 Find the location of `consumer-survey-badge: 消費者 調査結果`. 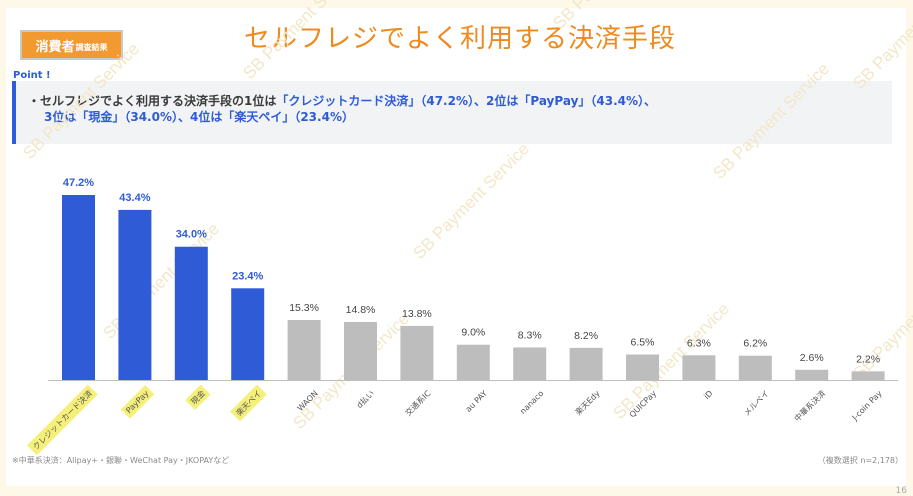

consumer-survey-badge: 消費者 調査結果 is located at coordinates (71, 45).